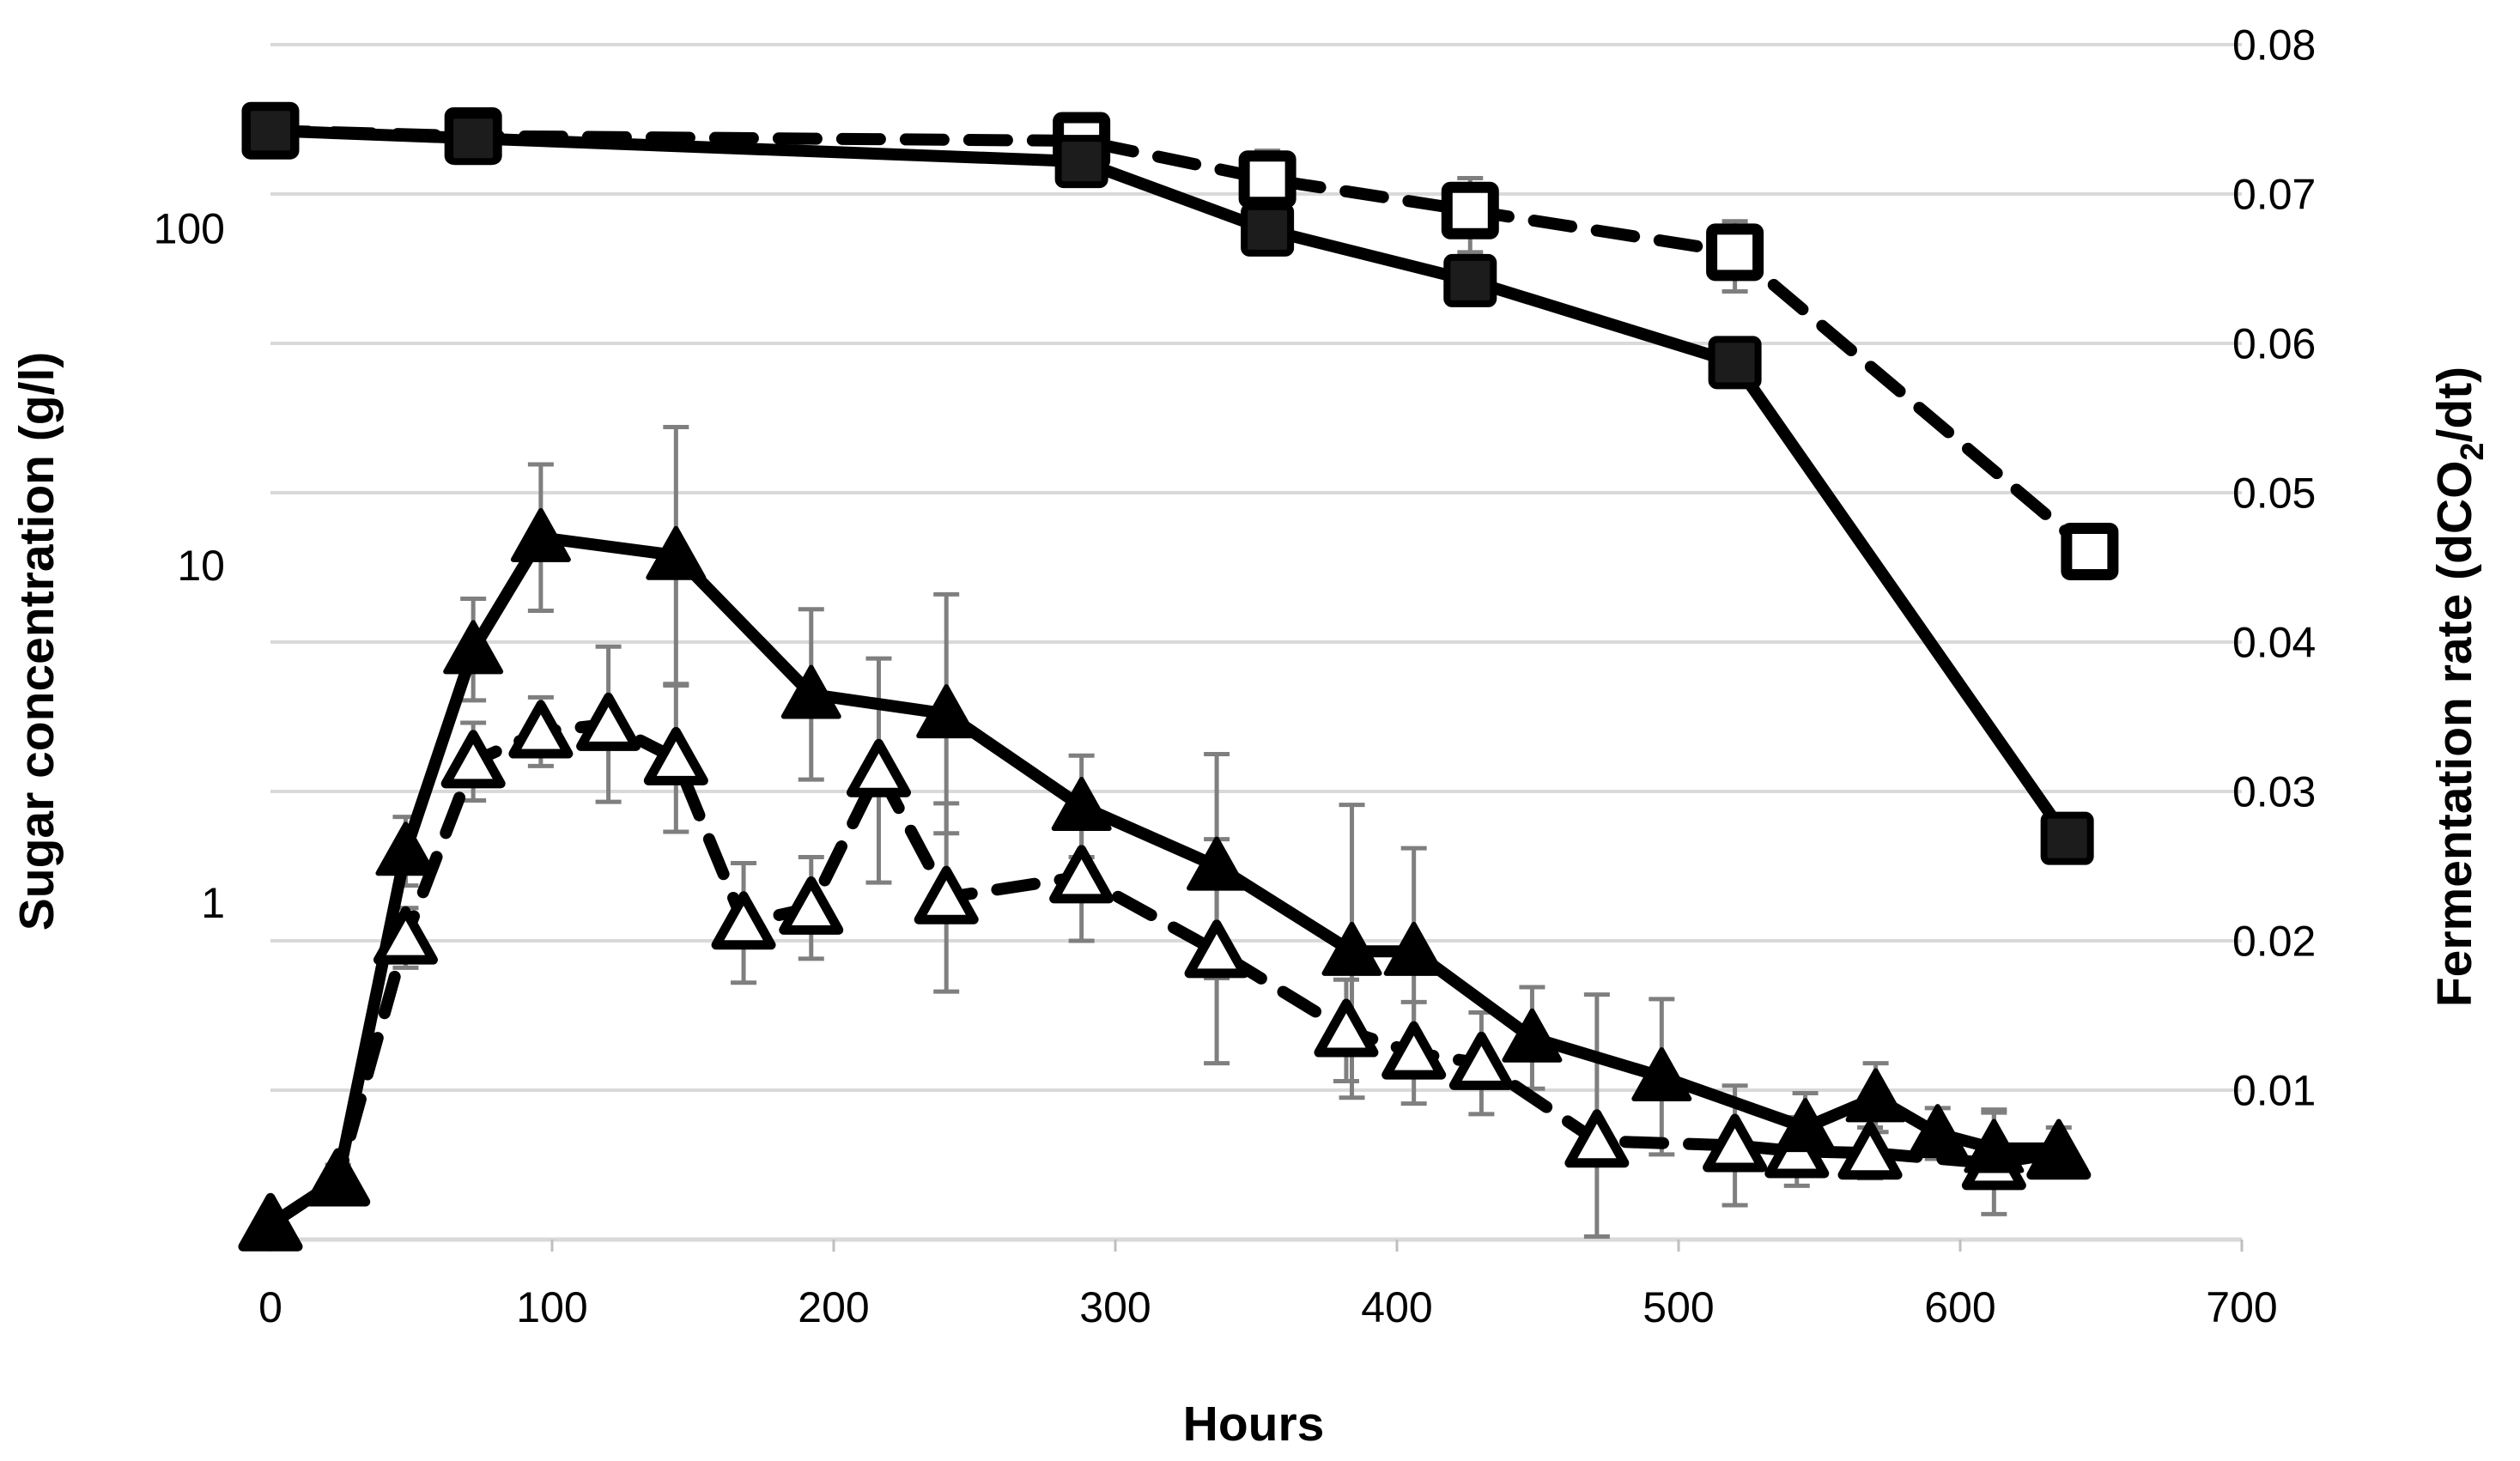 This screenshot has width=2520, height=1461. What do you see at coordinates (2274, 195) in the screenshot?
I see `y-right-tick-label: 0.07` at bounding box center [2274, 195].